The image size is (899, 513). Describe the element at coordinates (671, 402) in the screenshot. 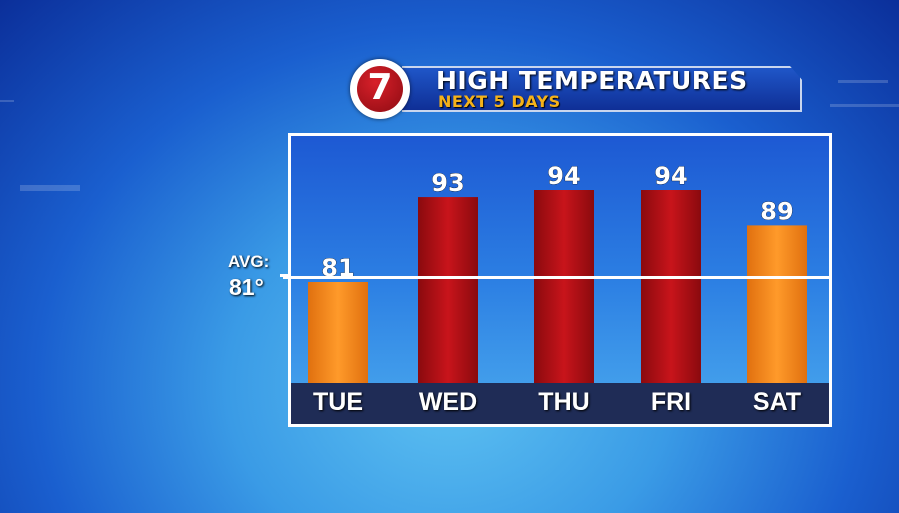

I see `x-tick-label-fri: FRI` at that location.